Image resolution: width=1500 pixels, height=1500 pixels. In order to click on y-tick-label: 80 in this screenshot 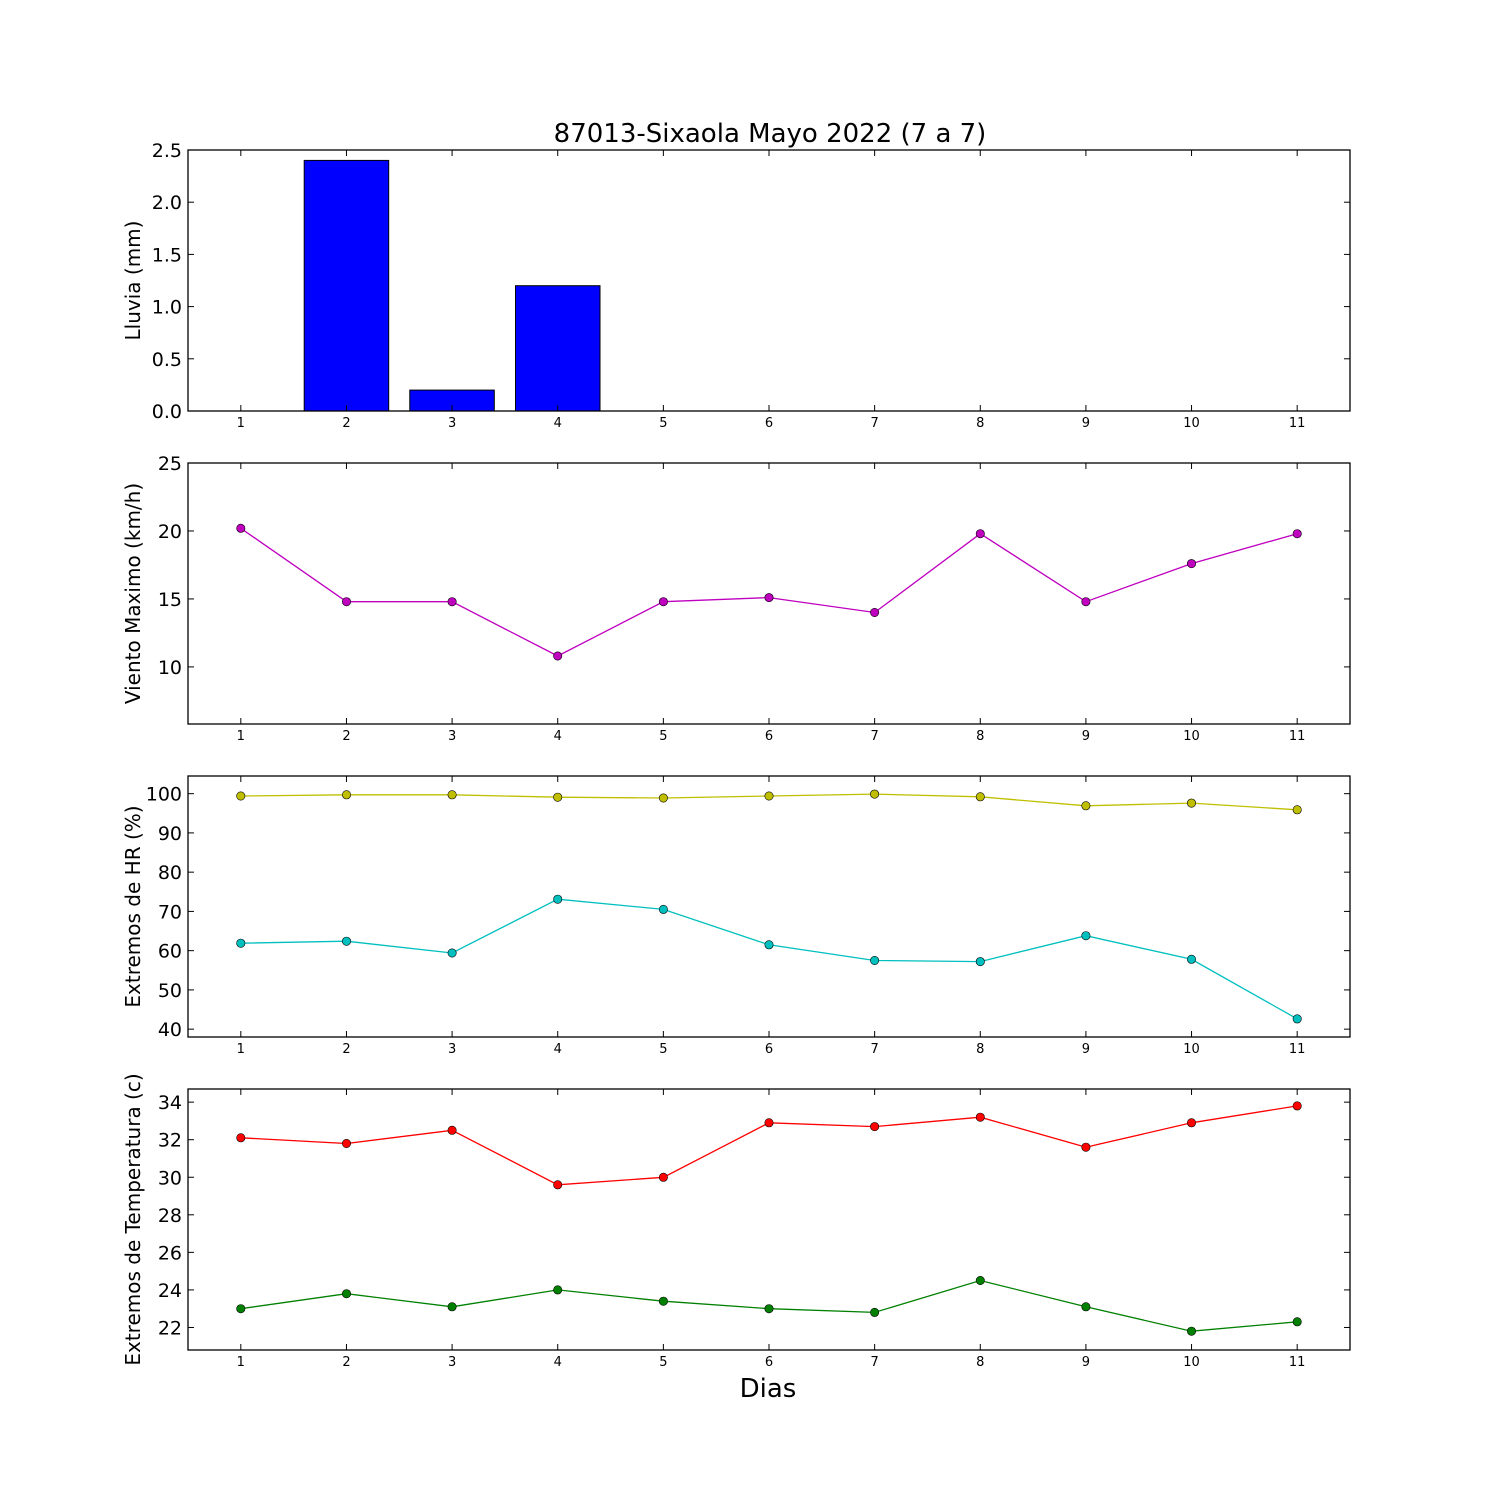, I will do `click(170, 873)`.